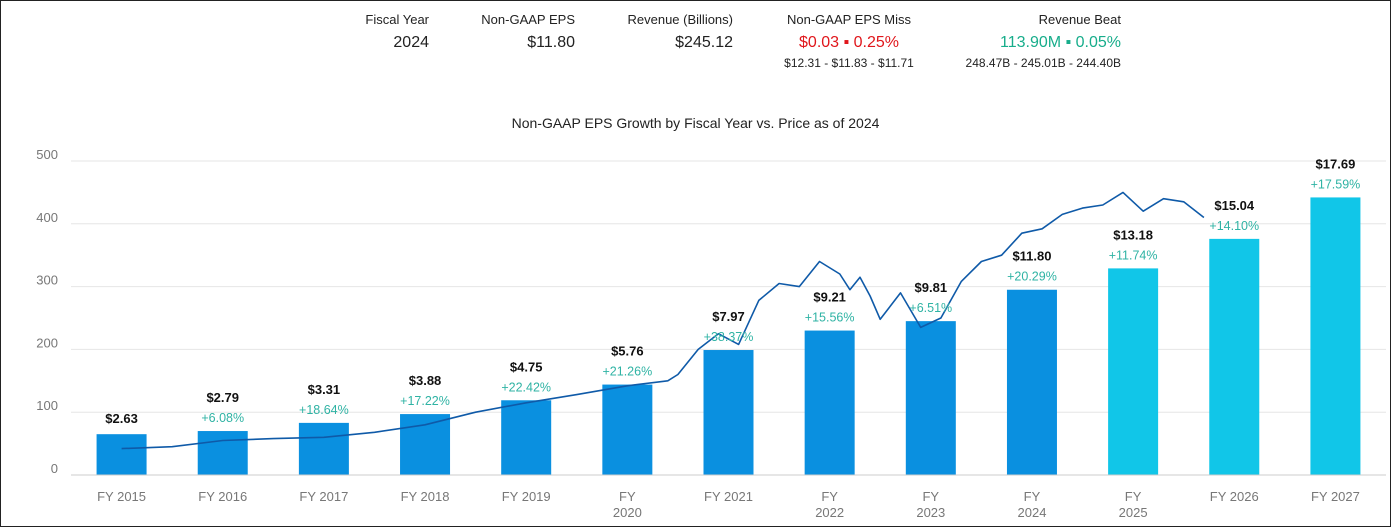 This screenshot has width=1391, height=527. What do you see at coordinates (1336, 184) in the screenshot?
I see `growth-label: +17.59%` at bounding box center [1336, 184].